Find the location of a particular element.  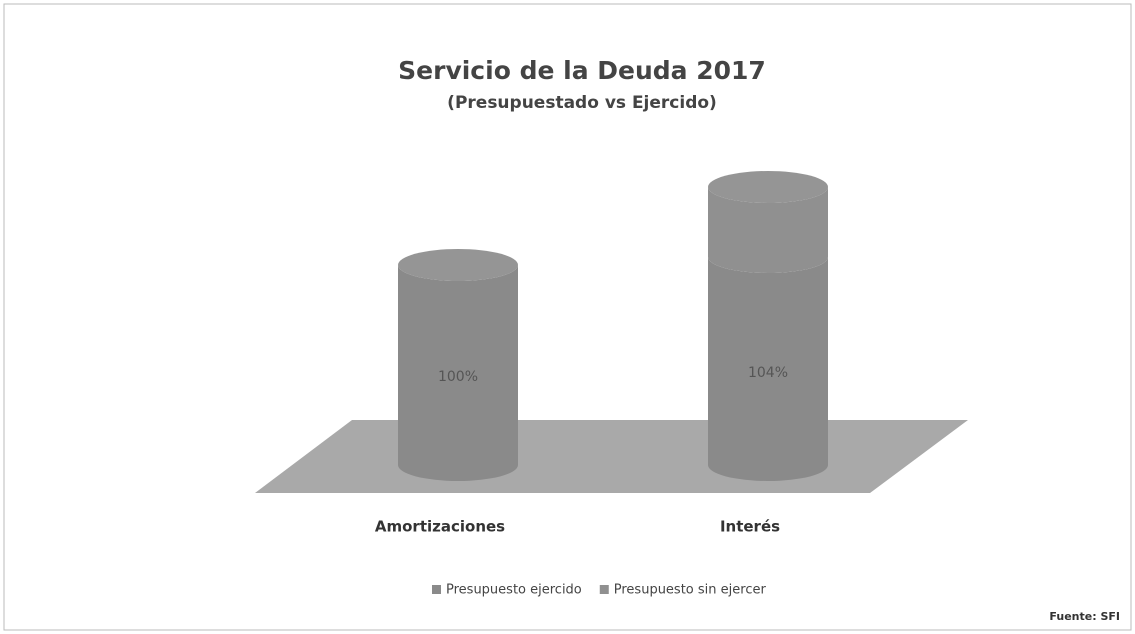

floor is located at coordinates (611, 456).